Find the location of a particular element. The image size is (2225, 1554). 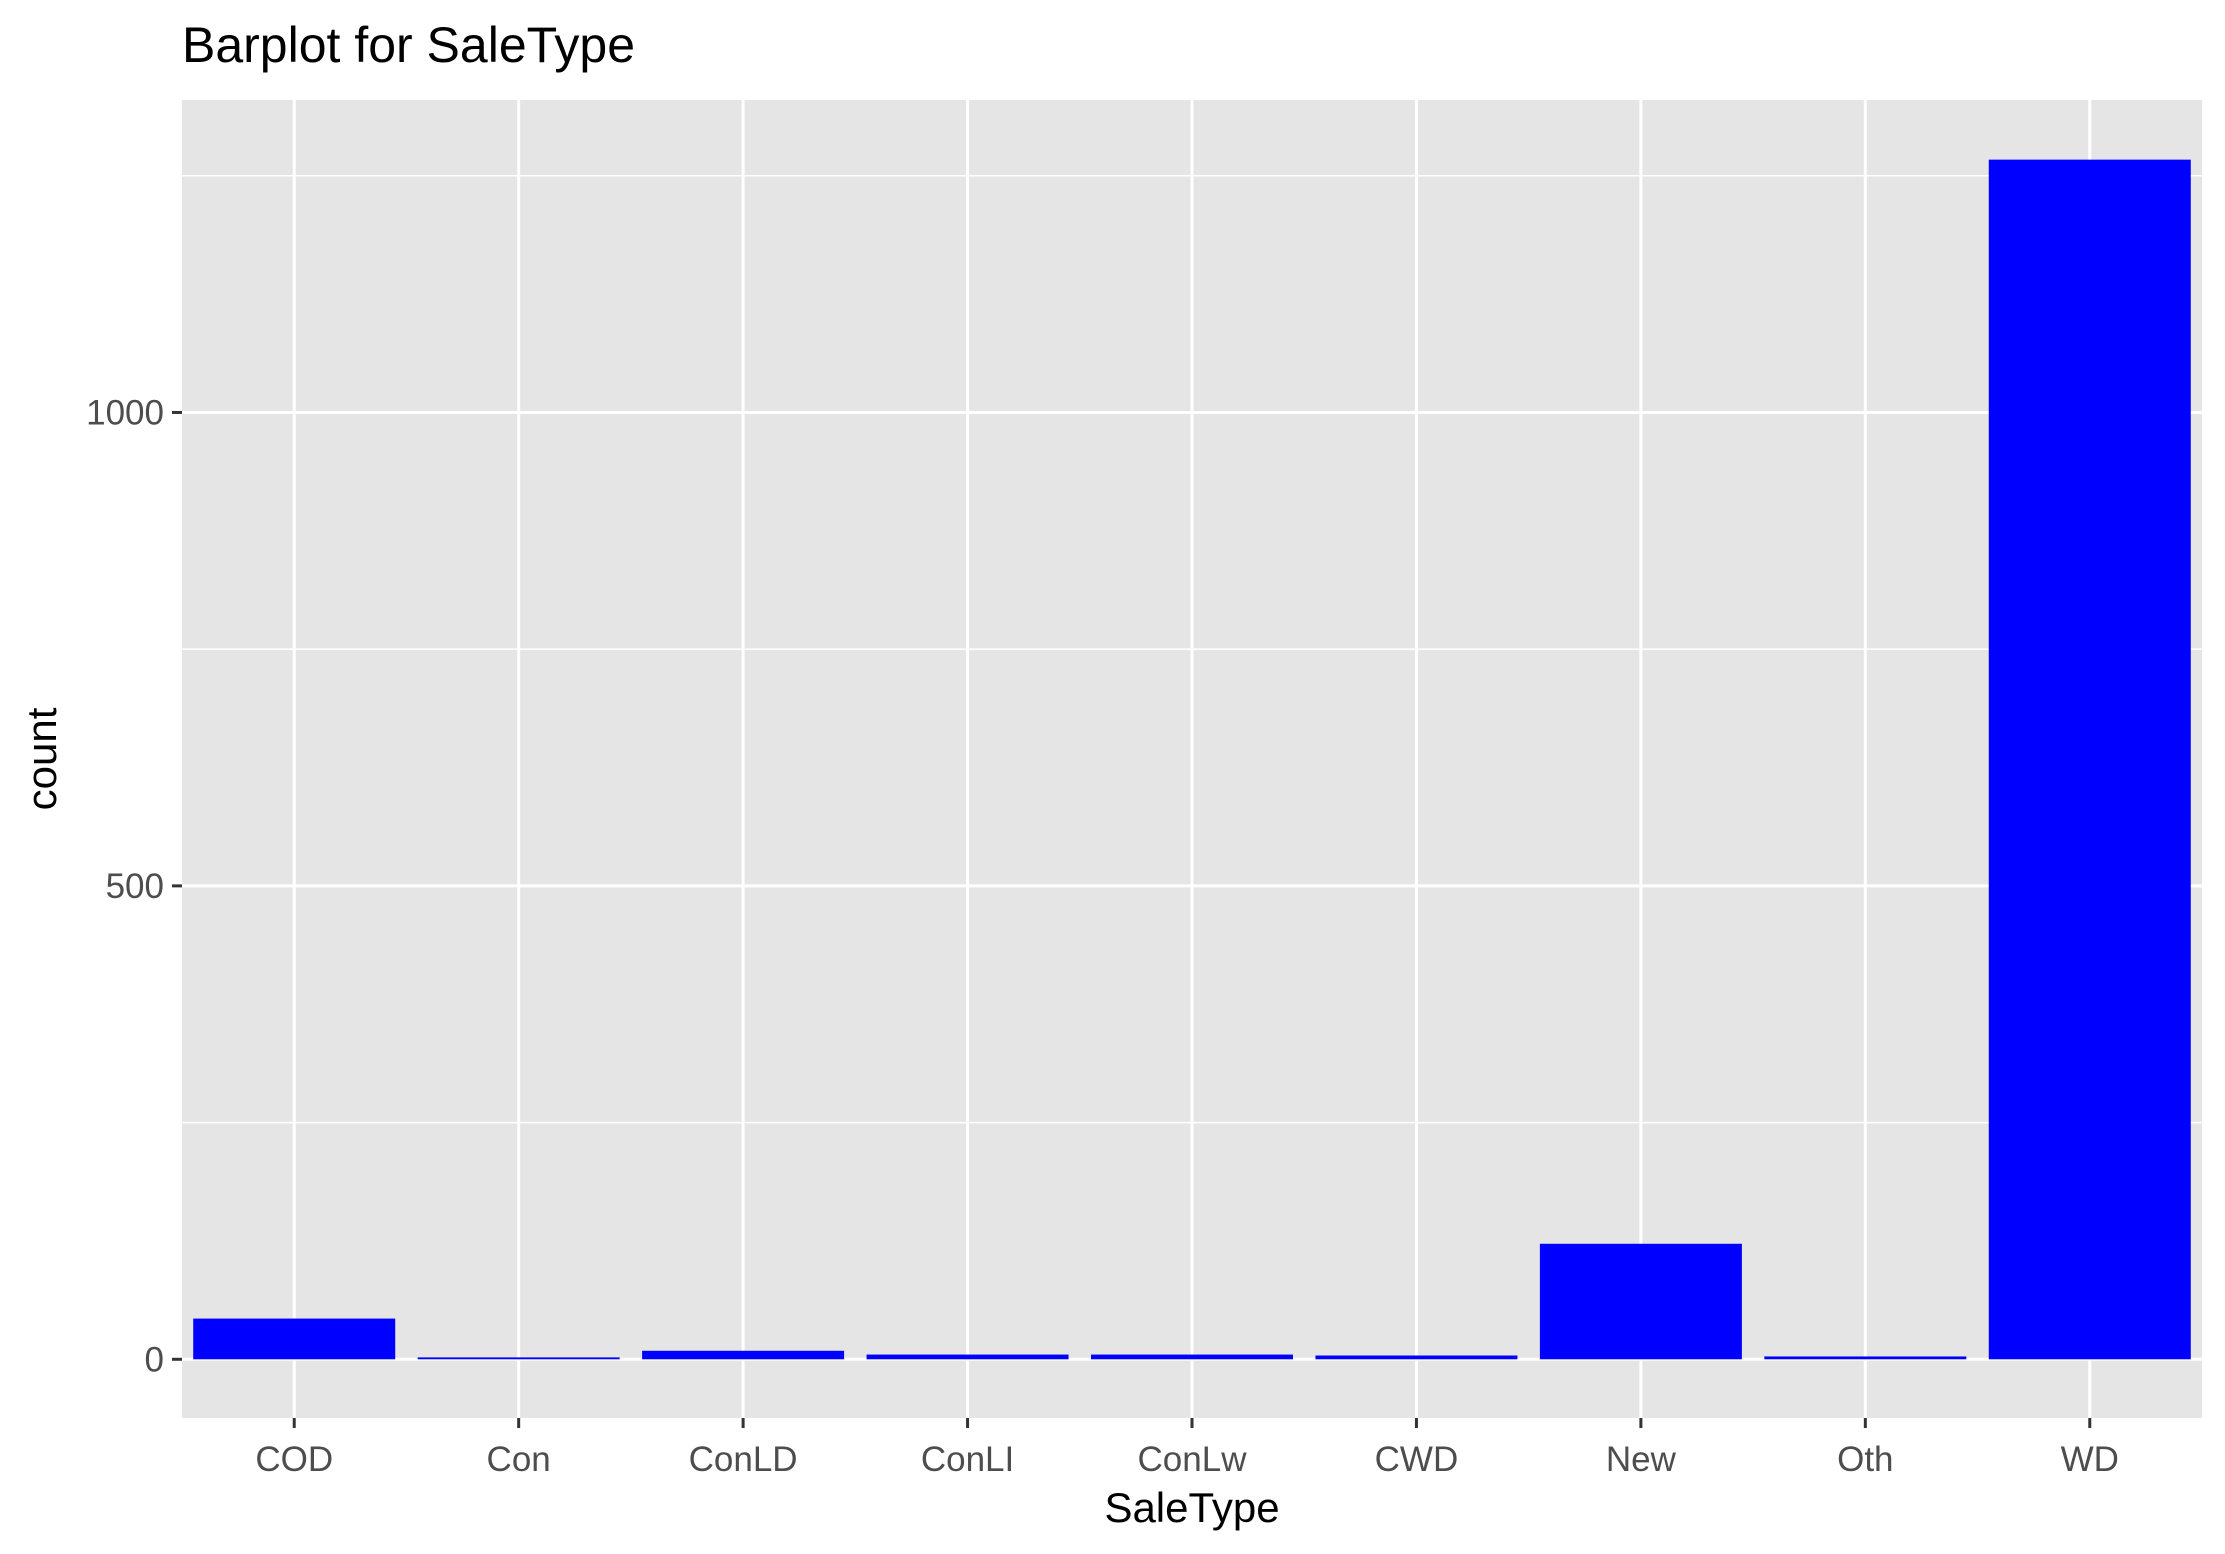

chart-title: Barplot for SaleType is located at coordinates (408, 45).